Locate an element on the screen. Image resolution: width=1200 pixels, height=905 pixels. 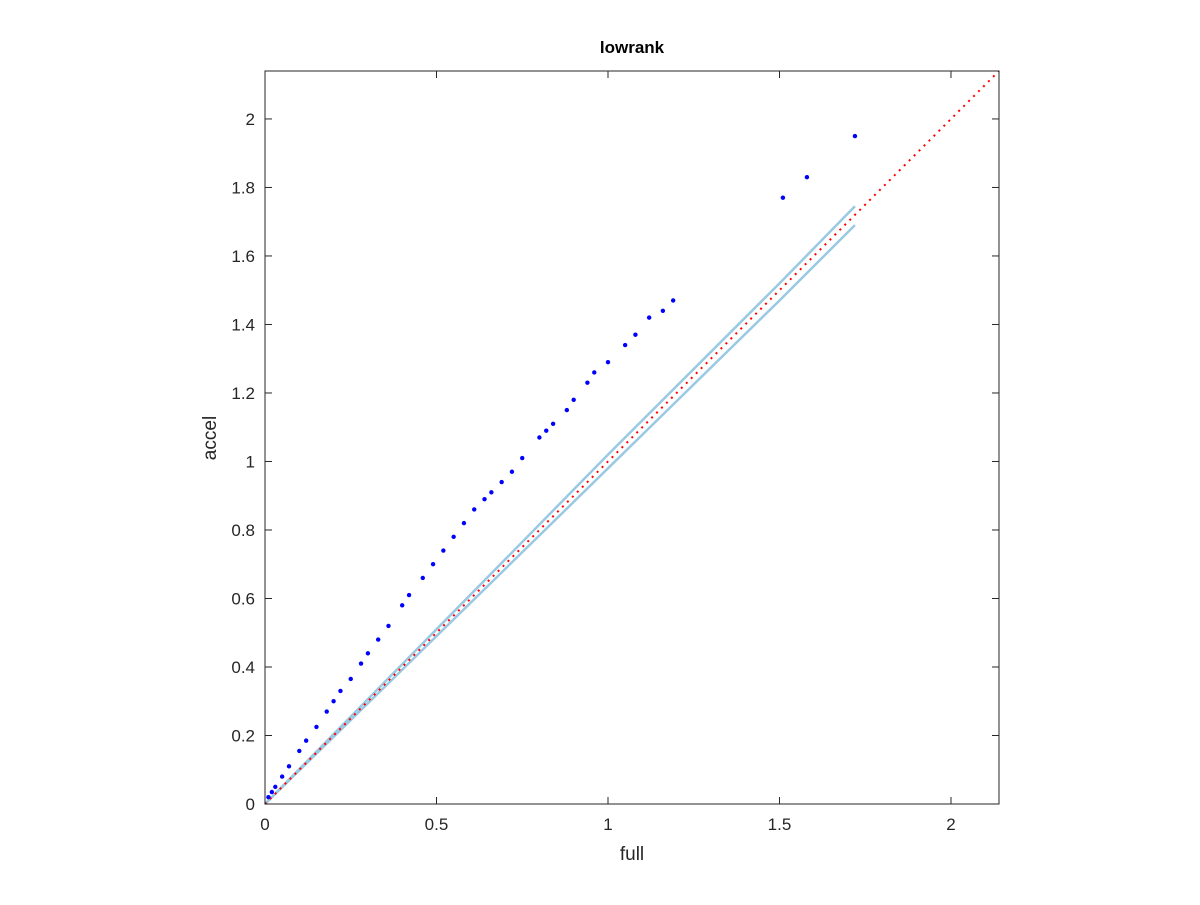
x-tick-label: 2 is located at coordinates (950, 824).